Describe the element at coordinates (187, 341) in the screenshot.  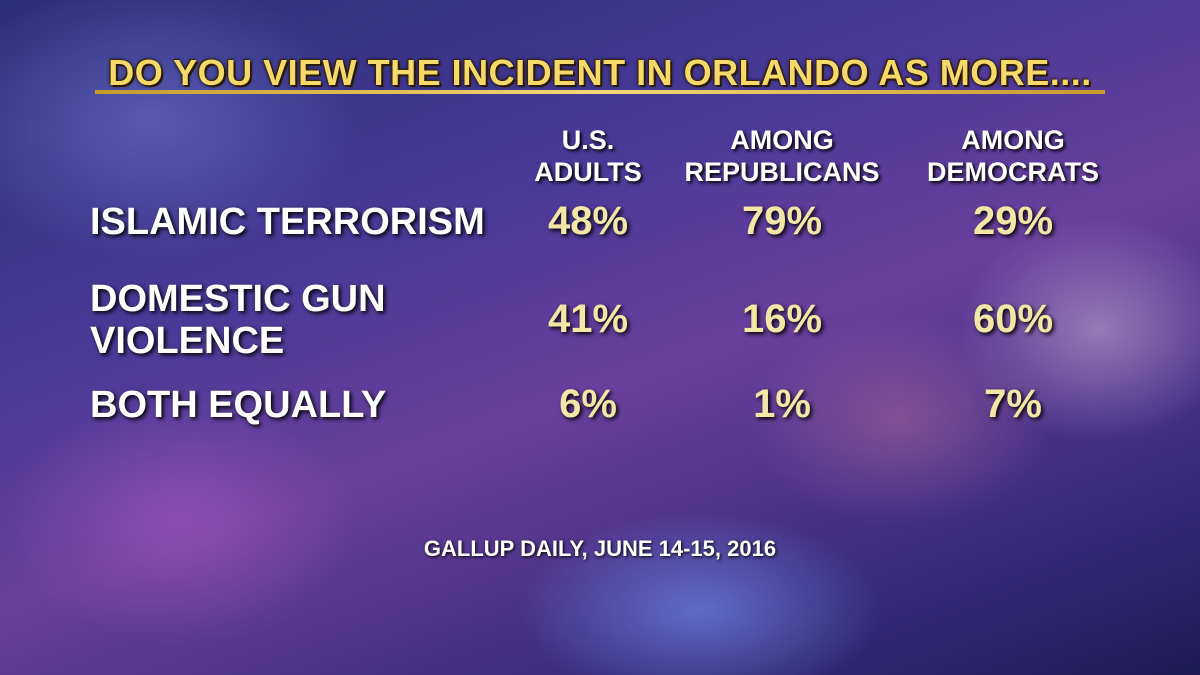
I see `row-label: VIOLENCE` at that location.